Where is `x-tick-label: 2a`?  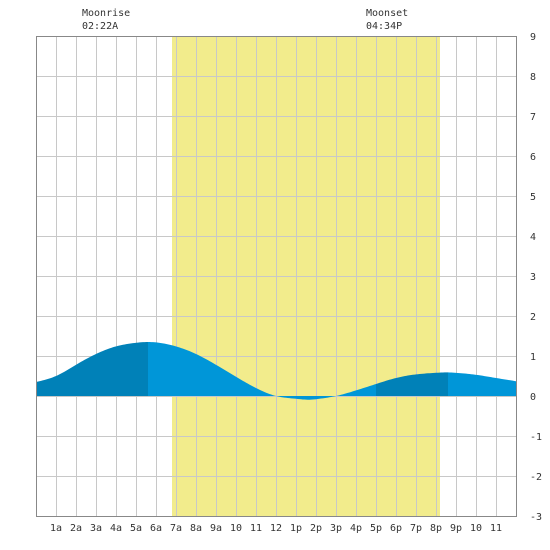
x-tick-label: 2a is located at coordinates (76, 528).